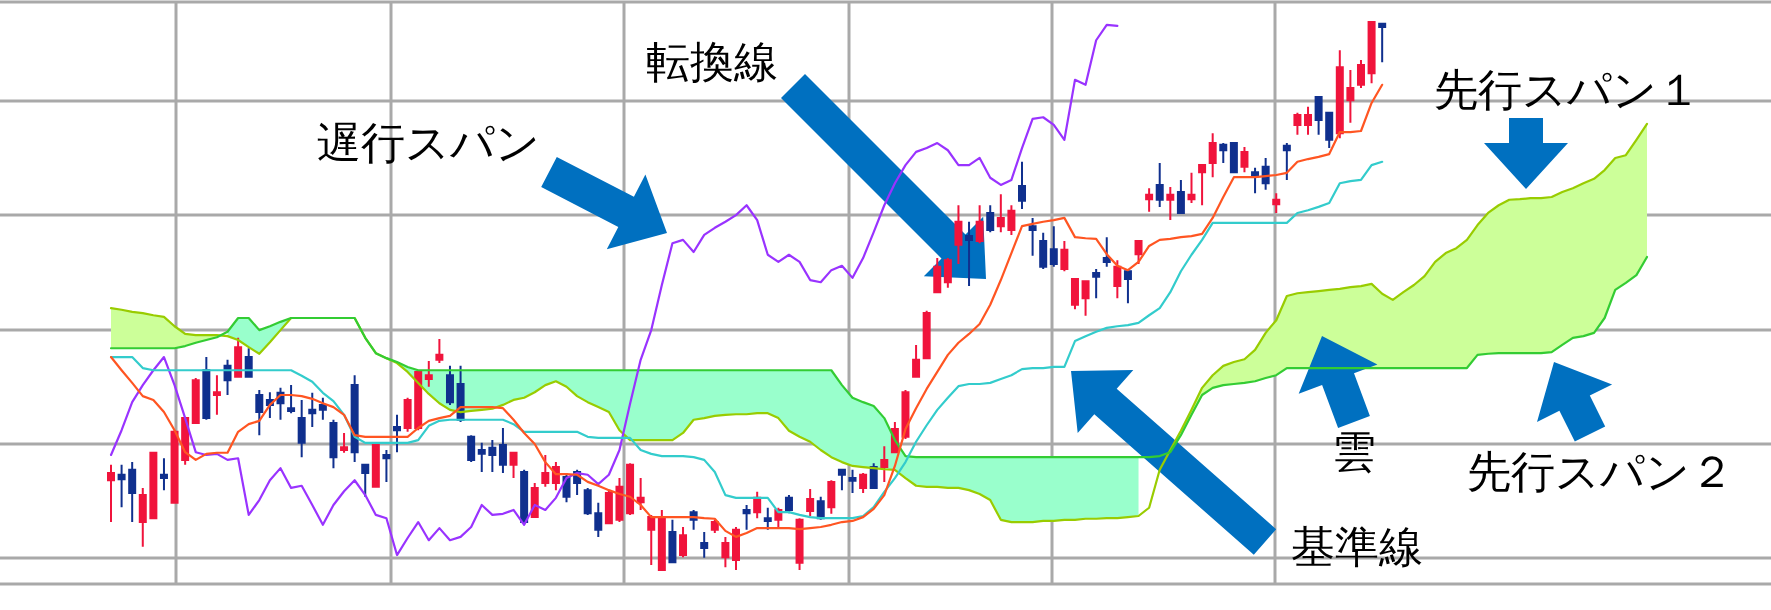 This screenshot has width=1771, height=610. What do you see at coordinates (712, 61) in the screenshot?
I see `annotation: 転換線` at bounding box center [712, 61].